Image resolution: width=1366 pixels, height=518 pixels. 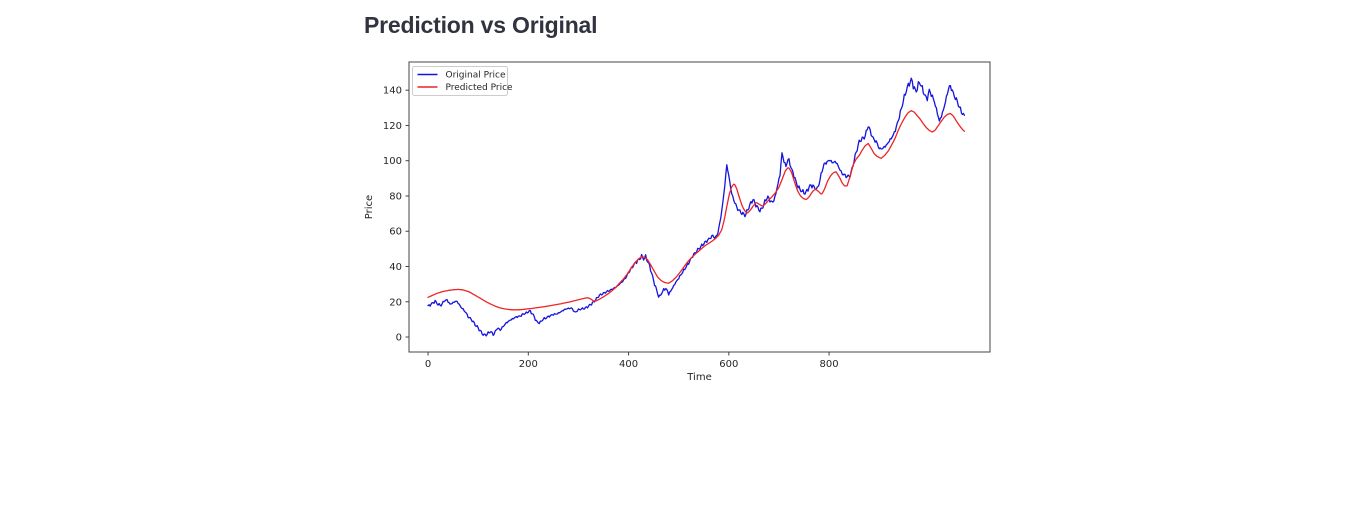 I want to click on x-tick-label: 400, so click(x=628, y=364).